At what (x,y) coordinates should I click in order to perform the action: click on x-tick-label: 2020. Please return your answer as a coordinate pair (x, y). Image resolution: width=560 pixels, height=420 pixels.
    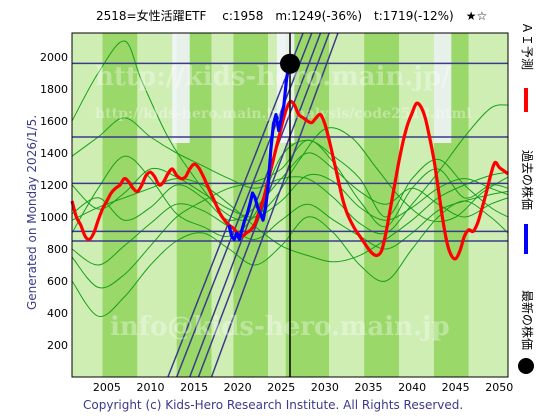
    Looking at the image, I should click on (238, 387).